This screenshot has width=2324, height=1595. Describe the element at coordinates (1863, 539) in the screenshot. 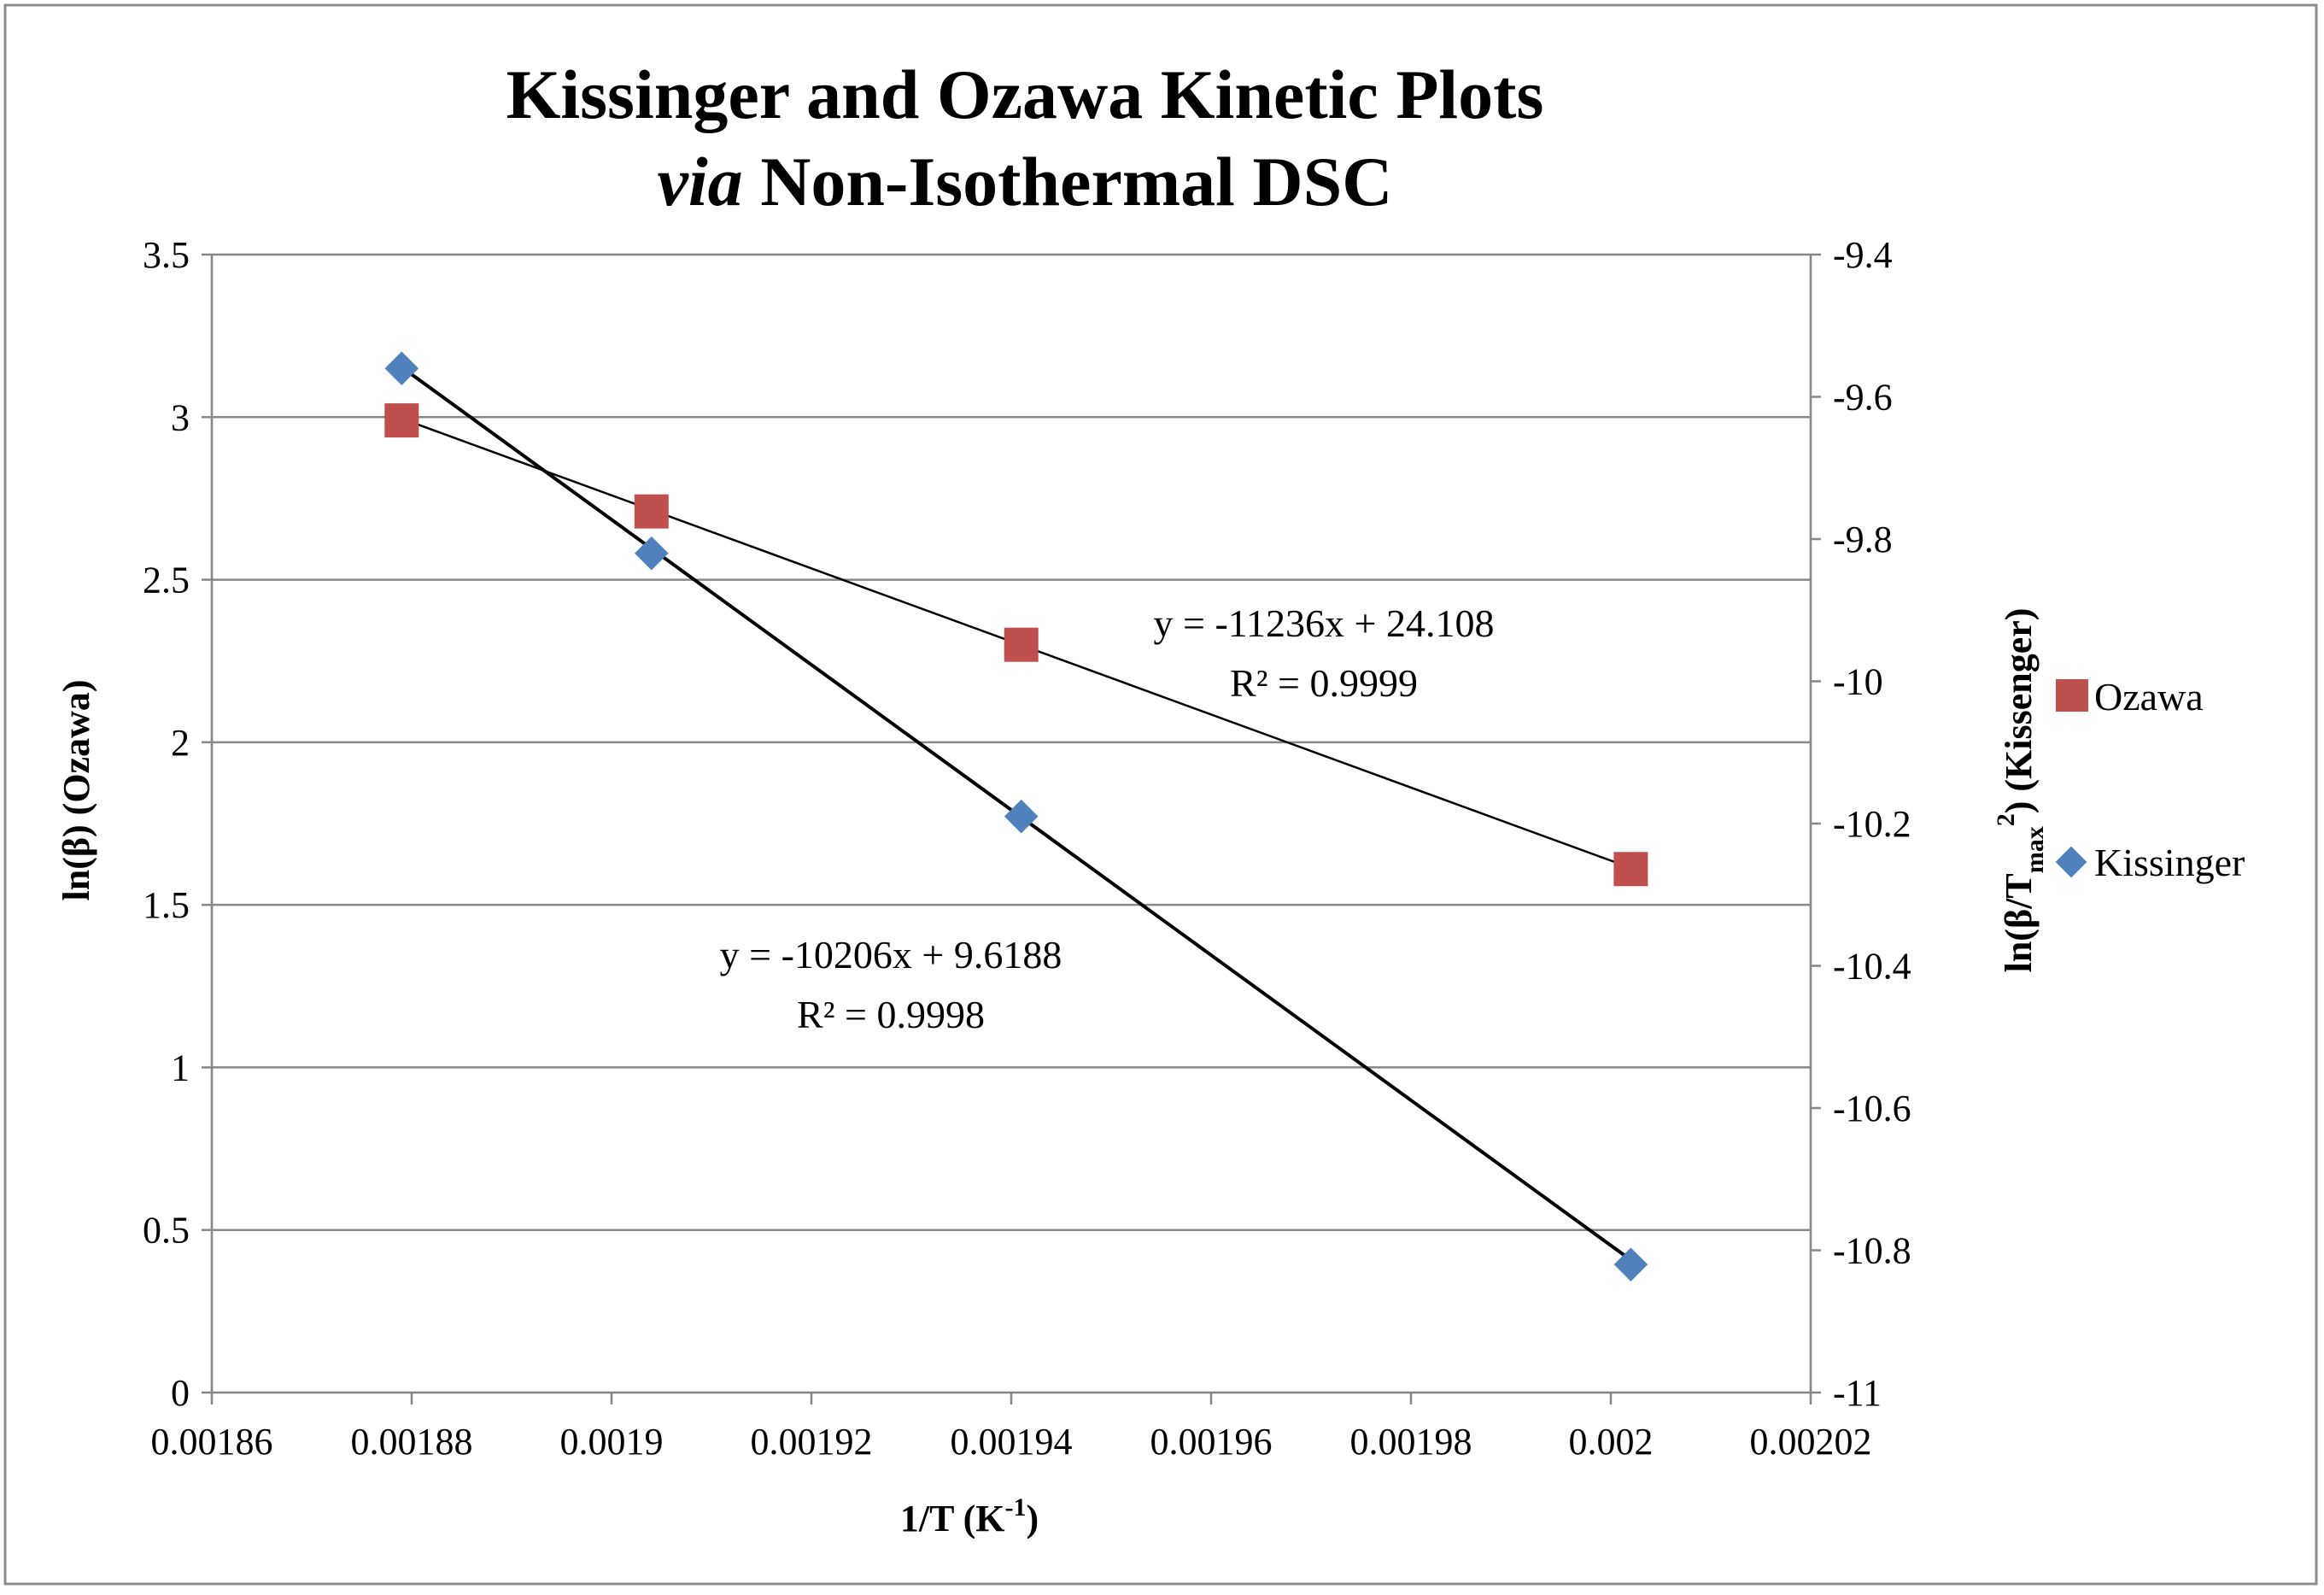

I see `tick-label-y-right: -9.8` at that location.